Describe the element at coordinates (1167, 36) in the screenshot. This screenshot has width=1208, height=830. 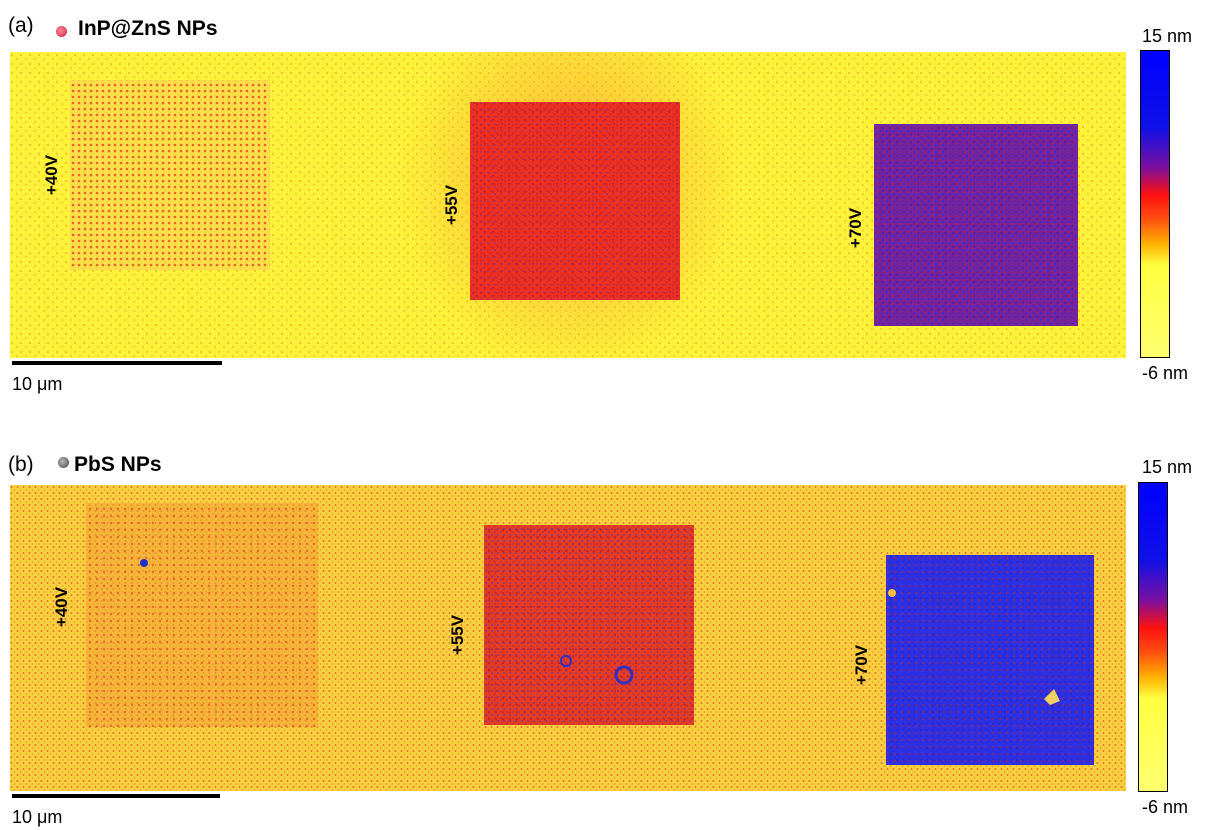
I see `colorbar-max-label-a: 15 nm` at that location.